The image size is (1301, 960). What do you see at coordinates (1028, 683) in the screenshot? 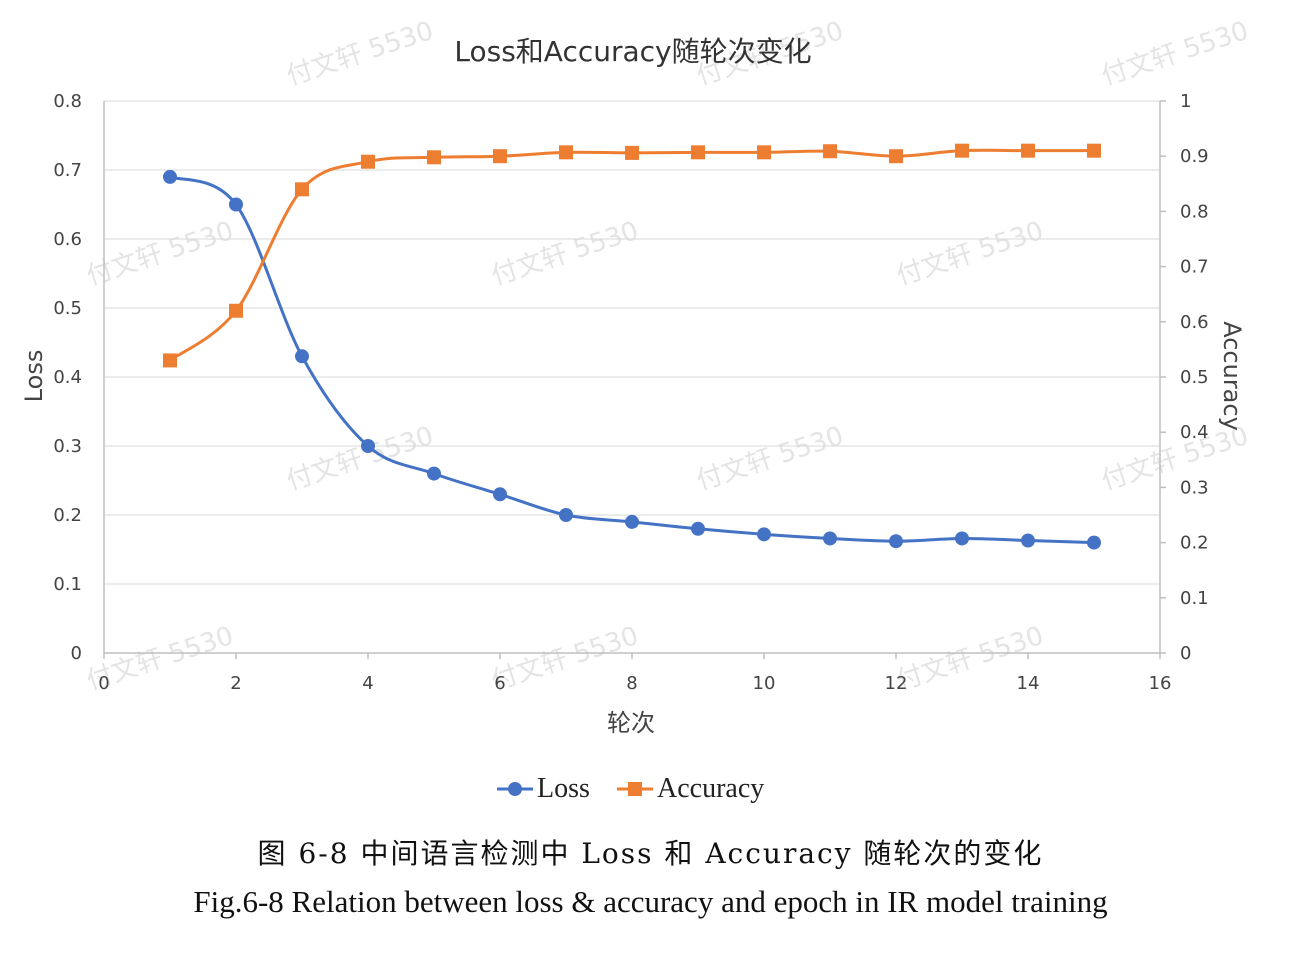
I see `x-tick-label: 14` at bounding box center [1028, 683].